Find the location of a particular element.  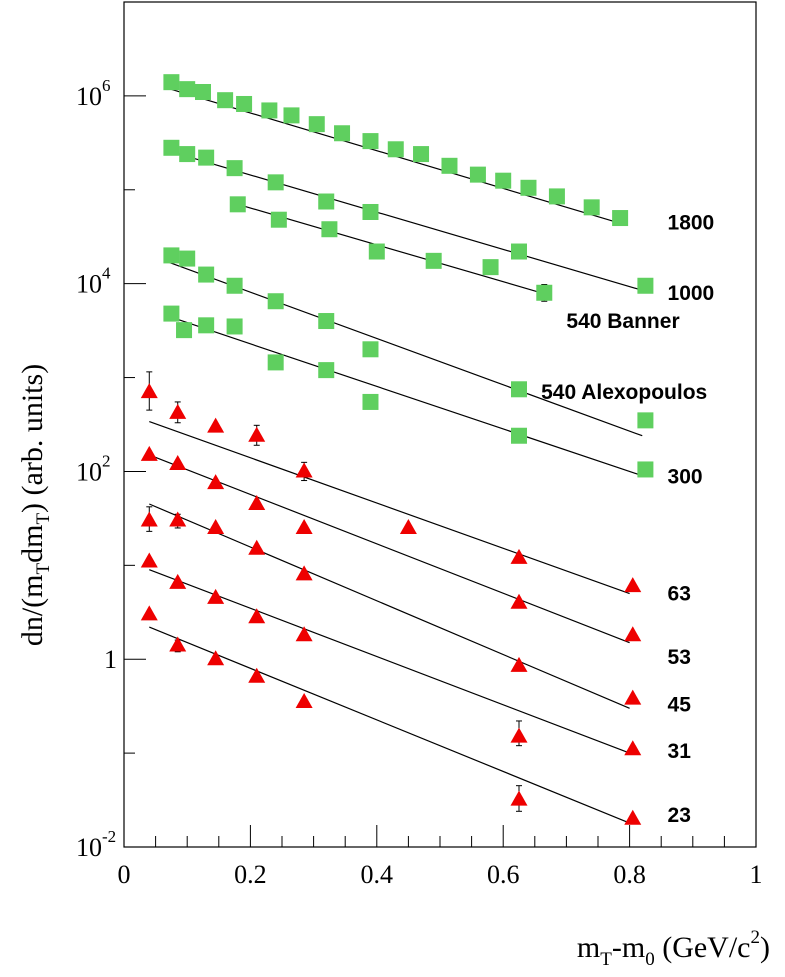

y-tick-label: 10⁻² is located at coordinates (96, 844).